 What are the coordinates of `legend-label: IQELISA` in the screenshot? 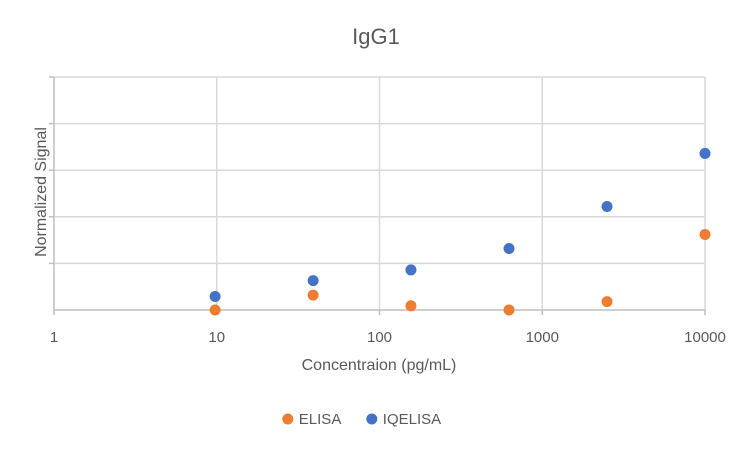 It's located at (412, 419).